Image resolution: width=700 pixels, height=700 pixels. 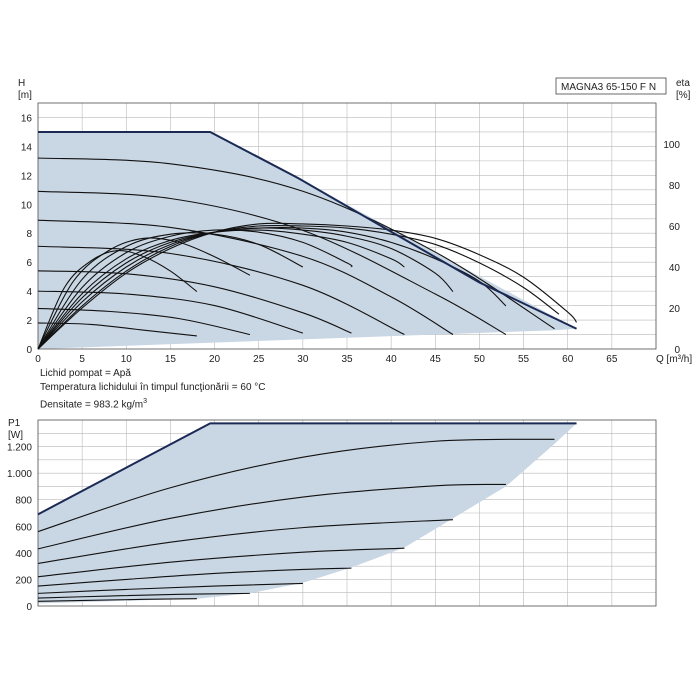 I want to click on y-tick-label: 8, so click(x=29, y=234).